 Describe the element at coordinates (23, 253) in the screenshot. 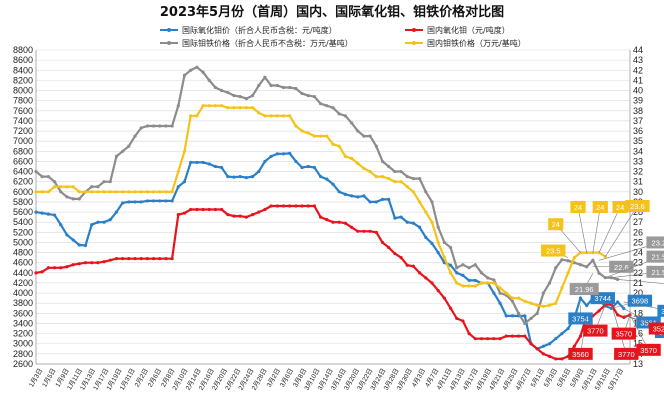

I see `y-left-tick: 4800` at that location.